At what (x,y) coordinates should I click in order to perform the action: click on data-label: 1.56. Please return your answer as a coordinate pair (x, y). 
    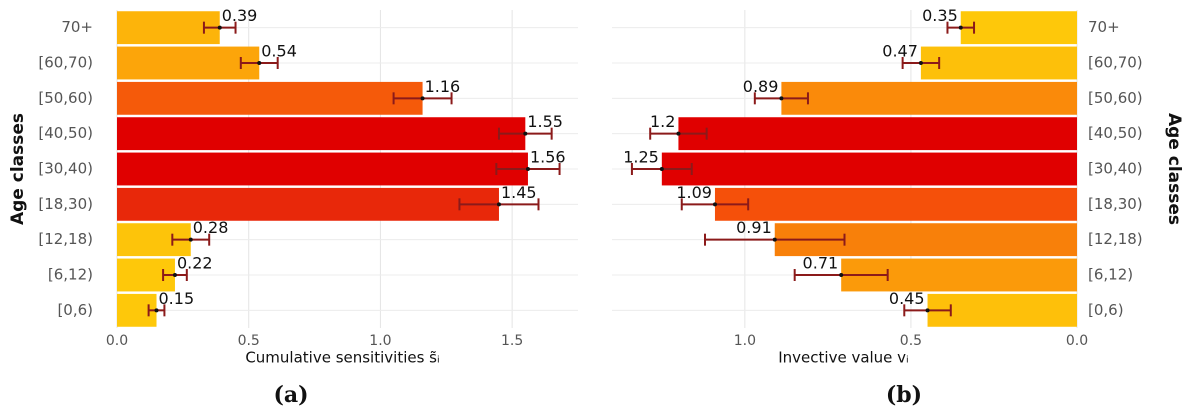
    Looking at the image, I should click on (548, 157).